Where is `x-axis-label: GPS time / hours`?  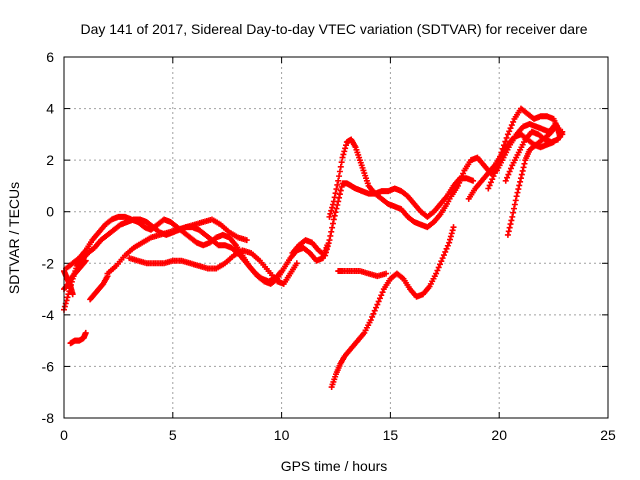
x-axis-label: GPS time / hours is located at coordinates (334, 466).